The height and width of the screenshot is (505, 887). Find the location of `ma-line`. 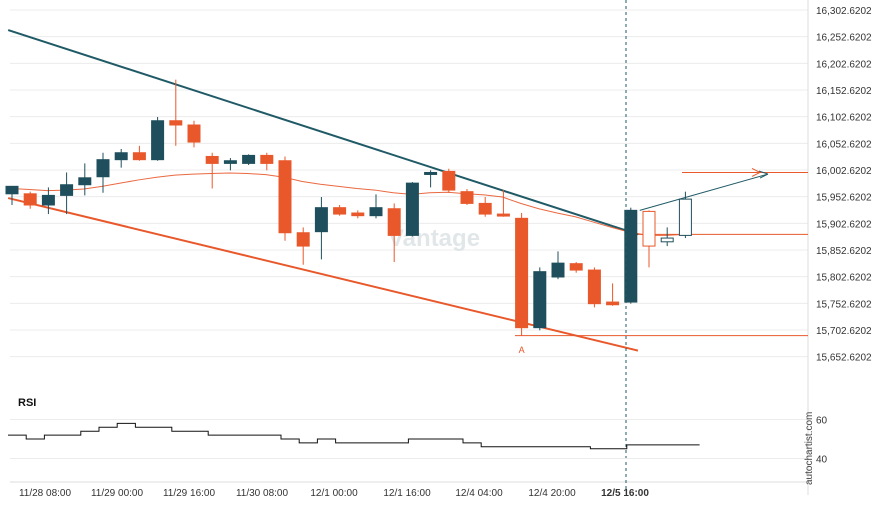

ma-line is located at coordinates (347, 204).